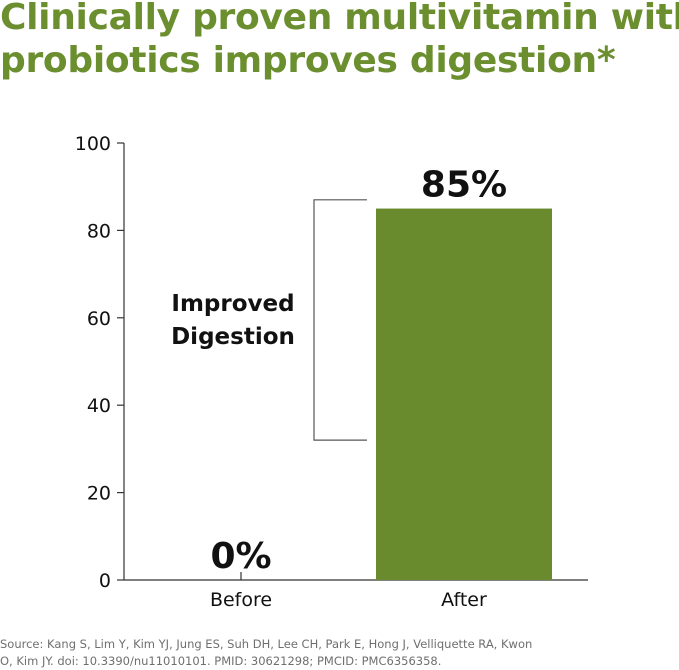  What do you see at coordinates (339, 19) in the screenshot?
I see `chart-title-line-1: Clinically proven multivitamin with` at bounding box center [339, 19].